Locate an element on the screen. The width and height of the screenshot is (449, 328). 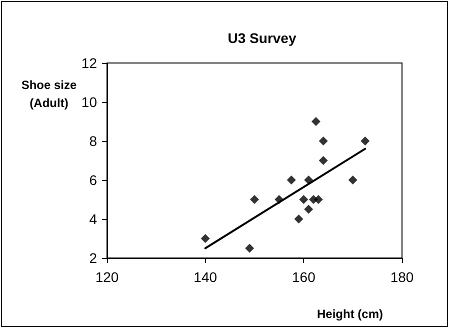
y-tick-label: 4 is located at coordinates (93, 219).